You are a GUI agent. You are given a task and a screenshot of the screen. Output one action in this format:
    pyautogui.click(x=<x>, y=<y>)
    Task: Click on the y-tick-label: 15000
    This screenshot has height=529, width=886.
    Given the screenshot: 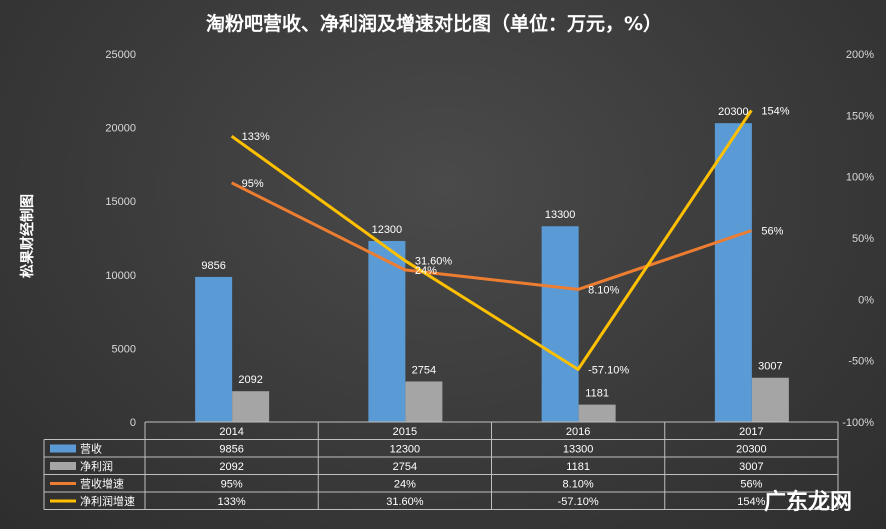 What is the action you would take?
    pyautogui.click(x=120, y=202)
    